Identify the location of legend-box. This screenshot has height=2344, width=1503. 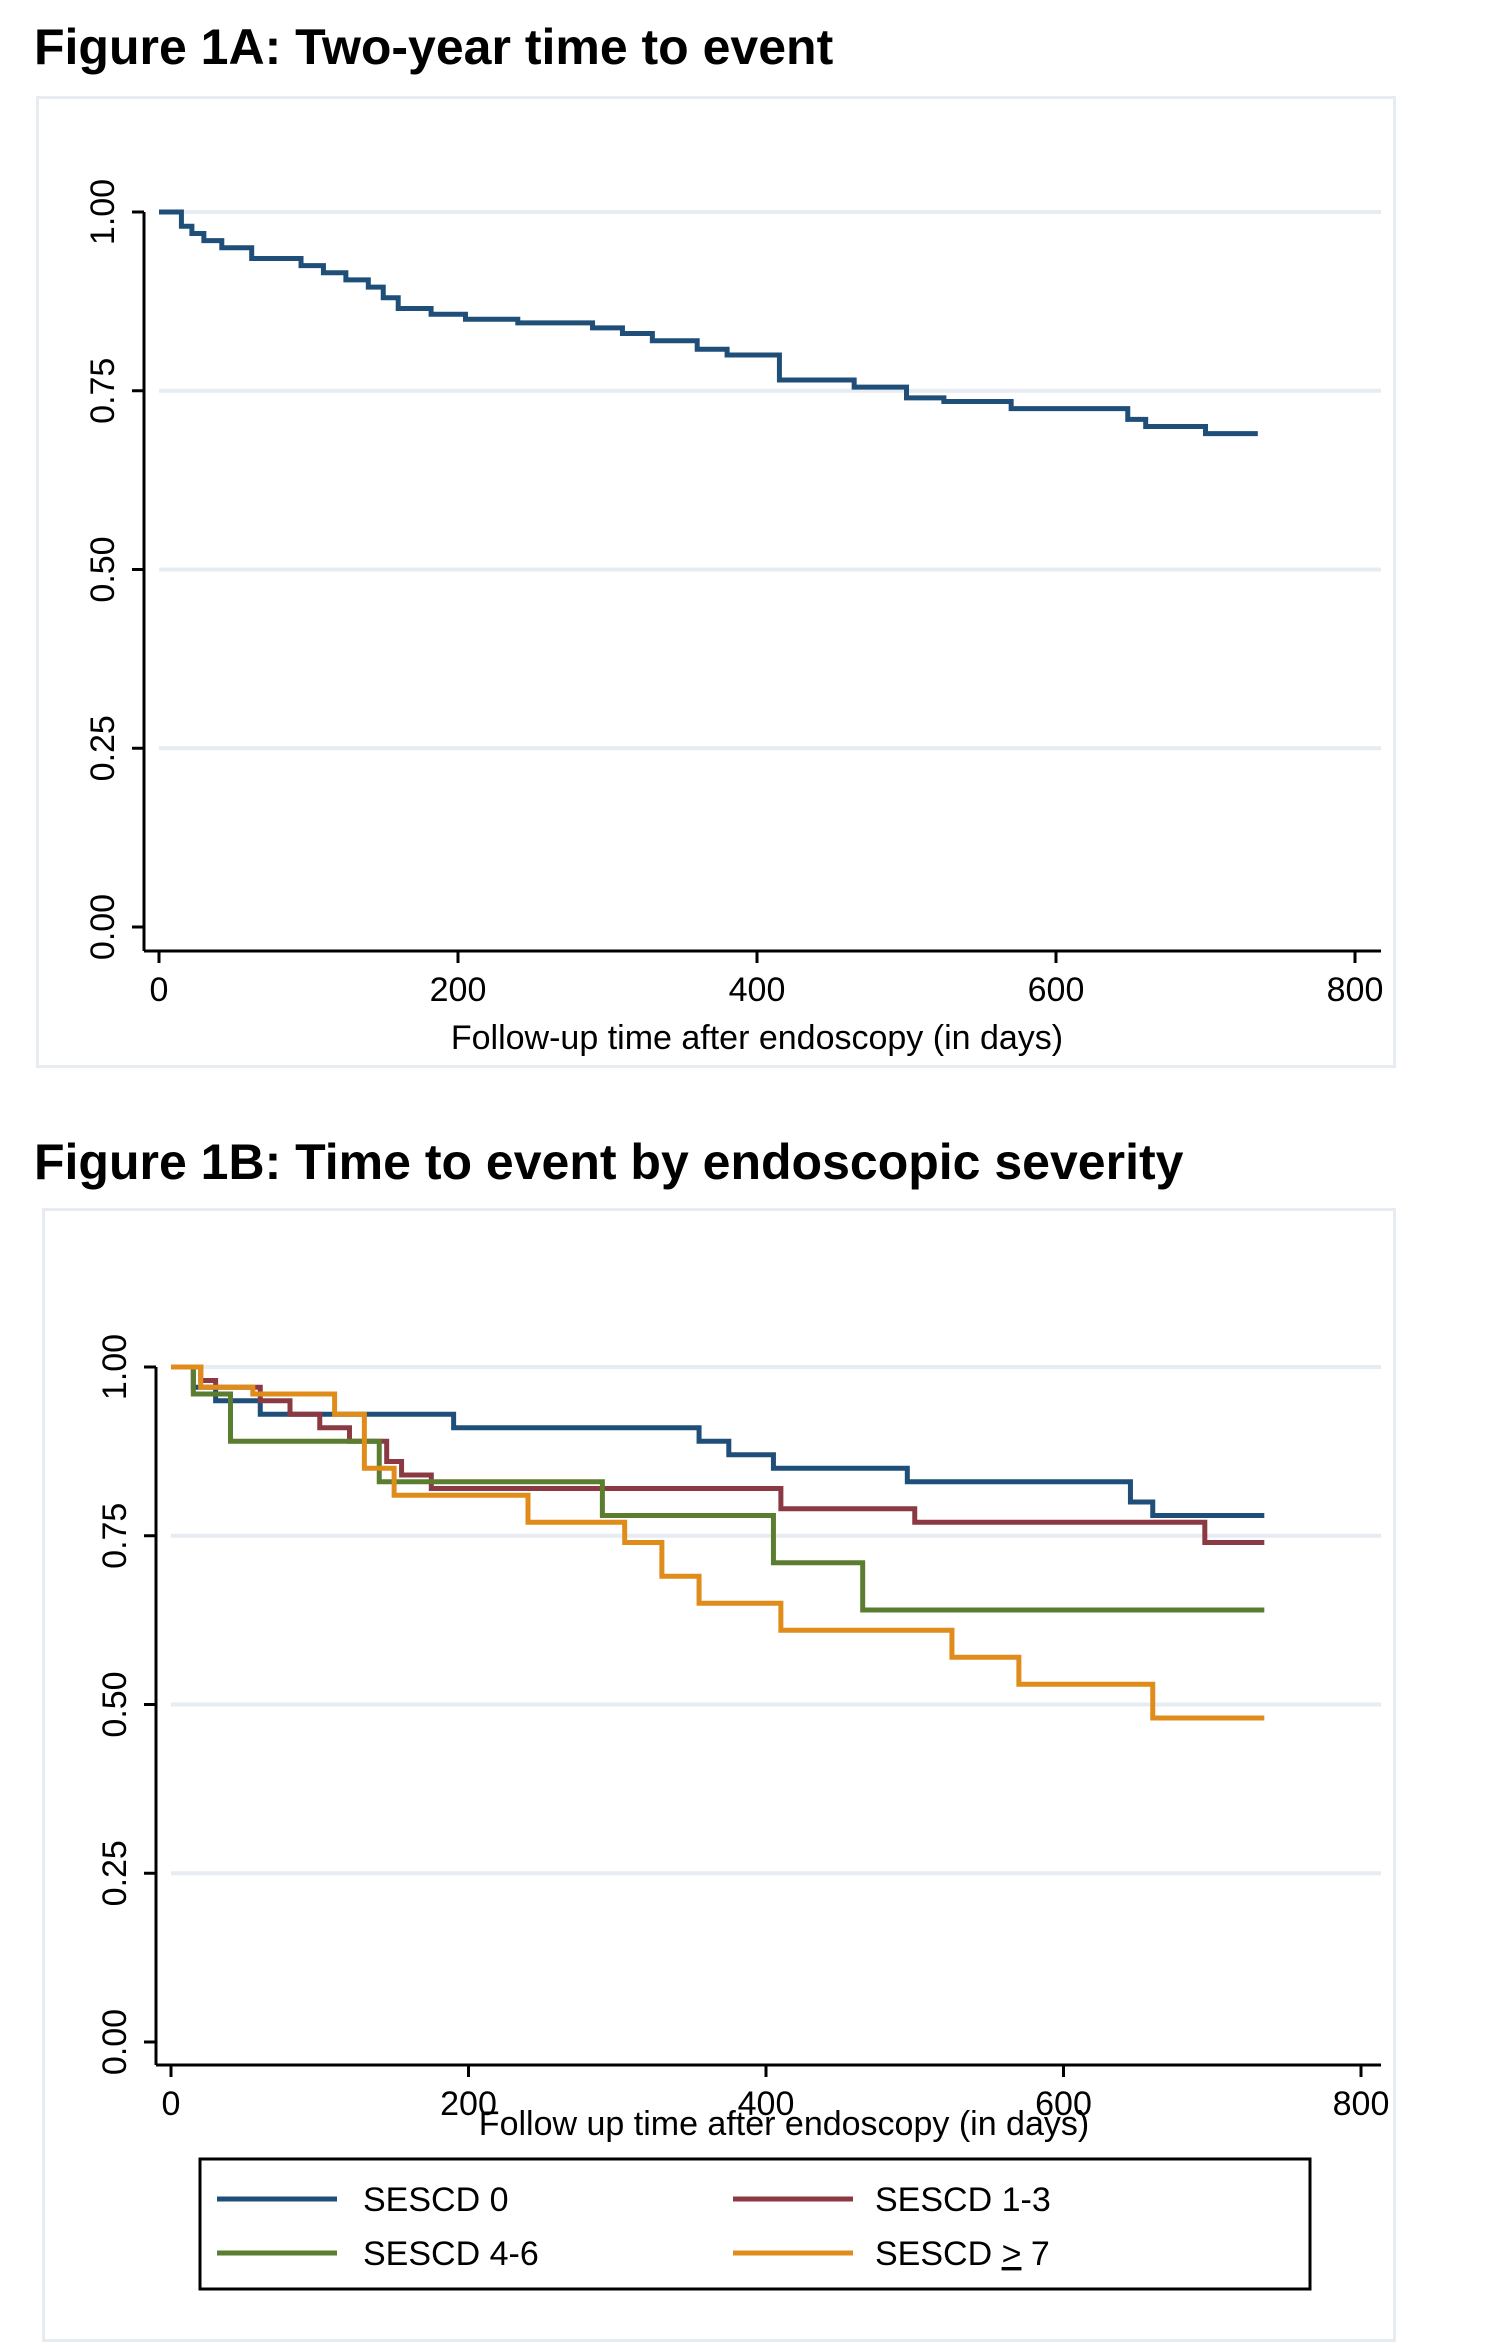
(755, 2224).